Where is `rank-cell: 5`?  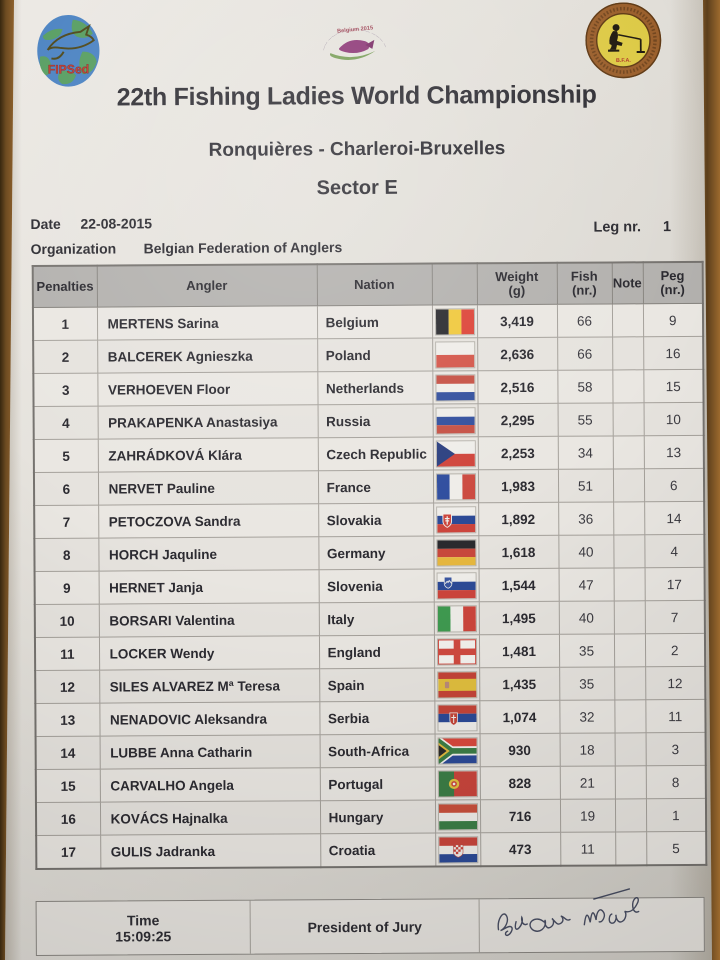
rank-cell: 5 is located at coordinates (65, 456).